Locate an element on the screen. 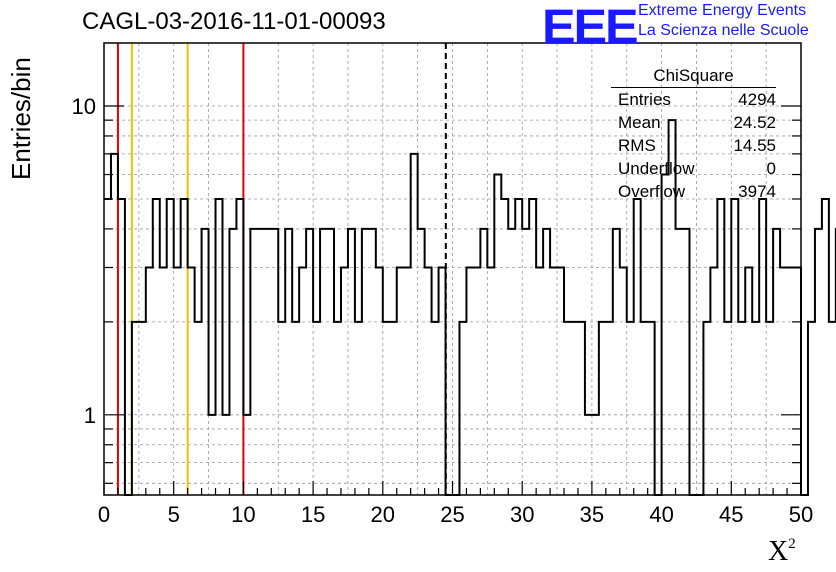 Image resolution: width=836 pixels, height=572 pixels. stats-value: 24.52 is located at coordinates (754, 122).